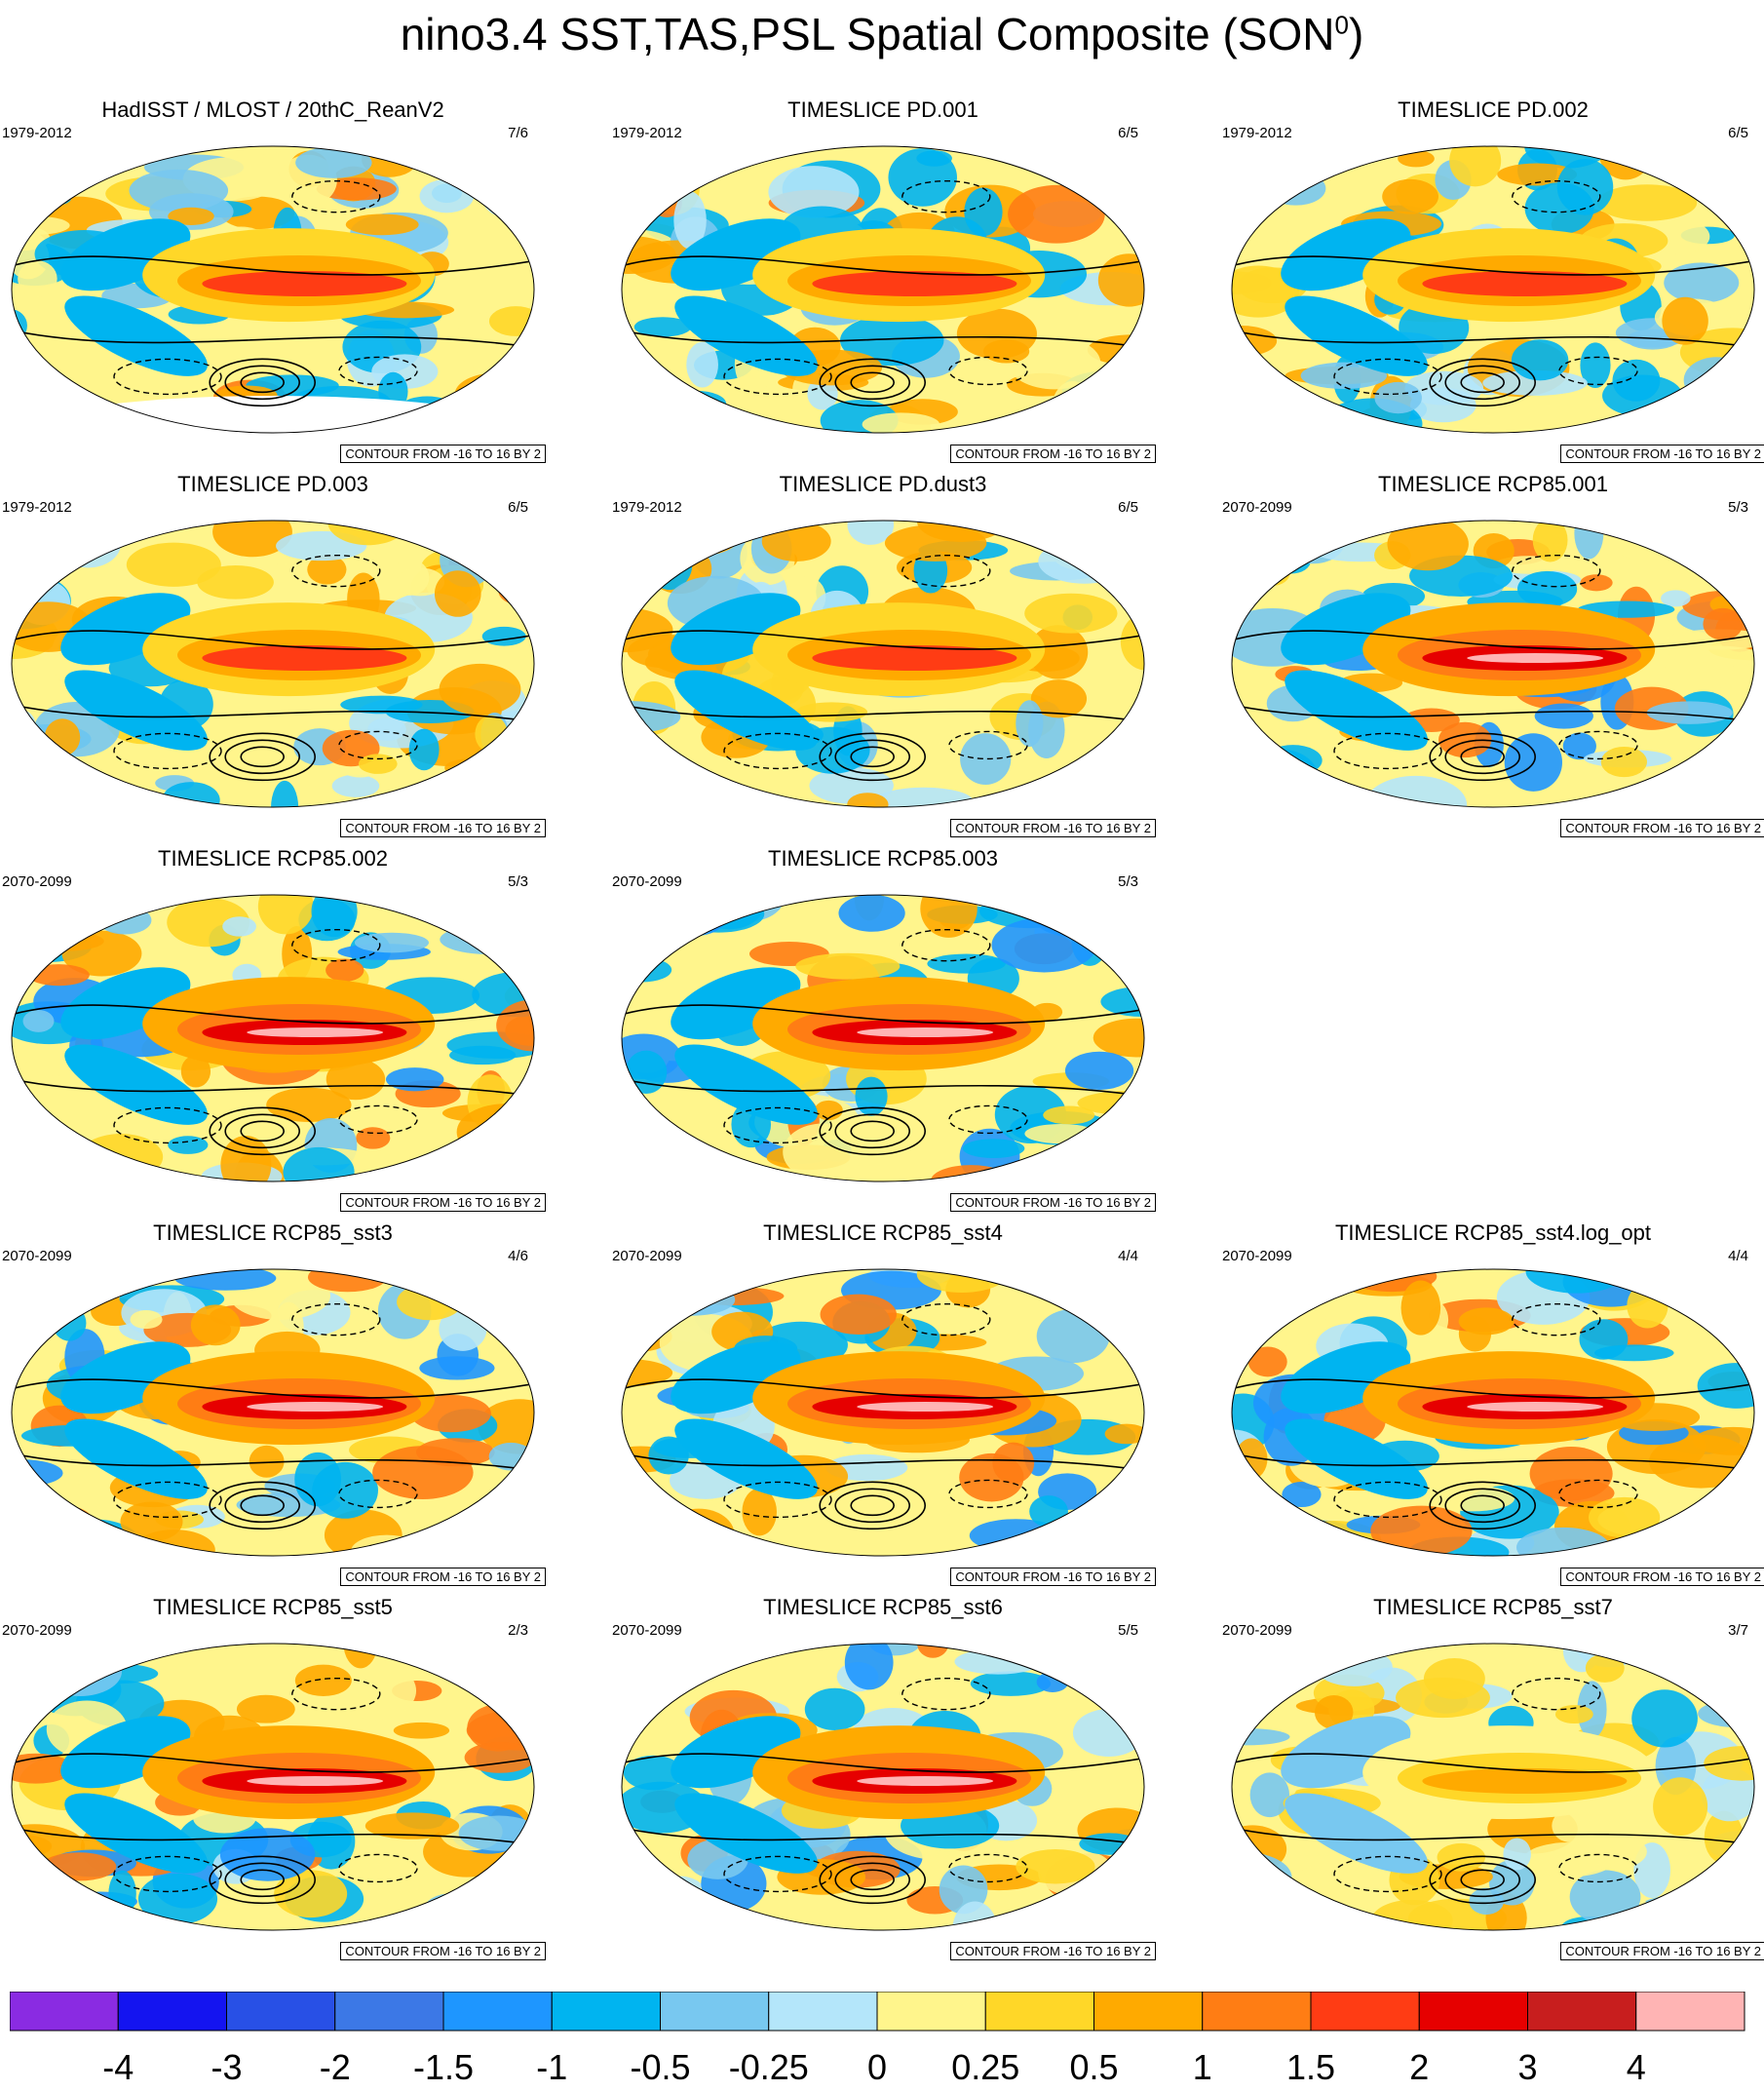 This screenshot has width=1764, height=2091. I want to click on colorbar-tick-label: 2, so click(1419, 2067).